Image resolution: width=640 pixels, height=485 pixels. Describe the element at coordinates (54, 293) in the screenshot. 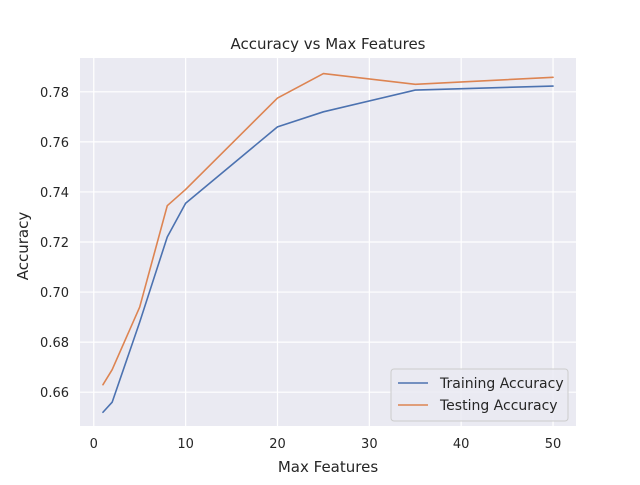

I see `y-tick-label: 0.70` at that location.